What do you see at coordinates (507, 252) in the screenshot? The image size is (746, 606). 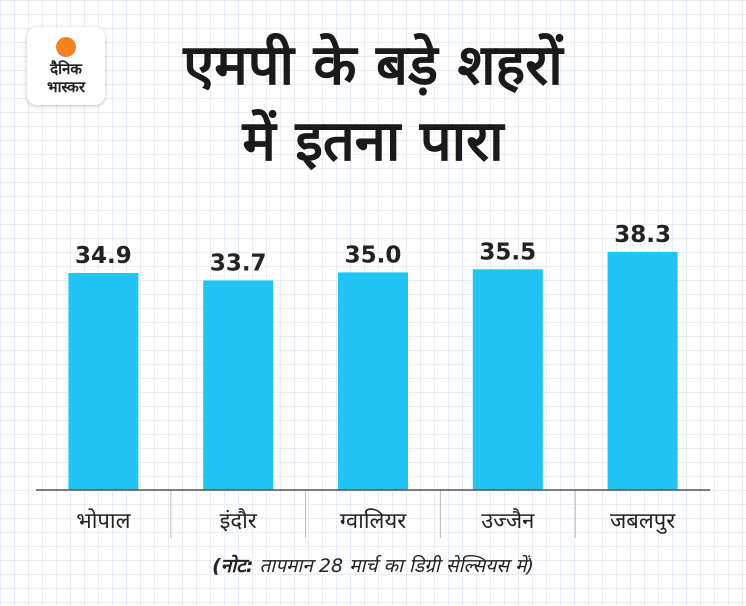 I see `data-label: 35.5` at bounding box center [507, 252].